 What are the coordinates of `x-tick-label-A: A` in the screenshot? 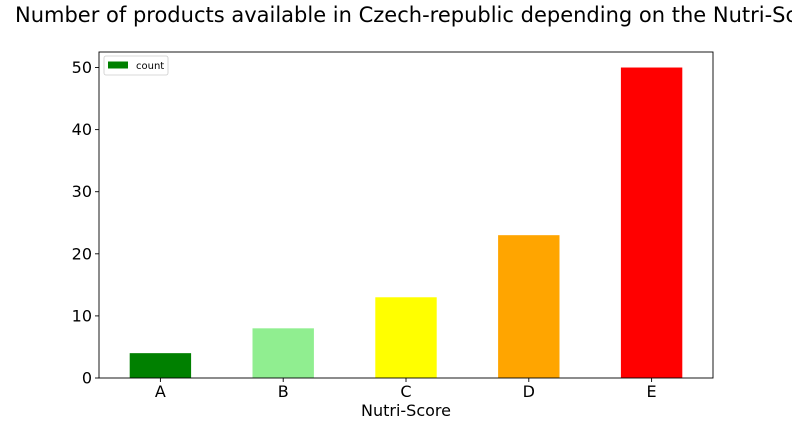 It's located at (160, 391).